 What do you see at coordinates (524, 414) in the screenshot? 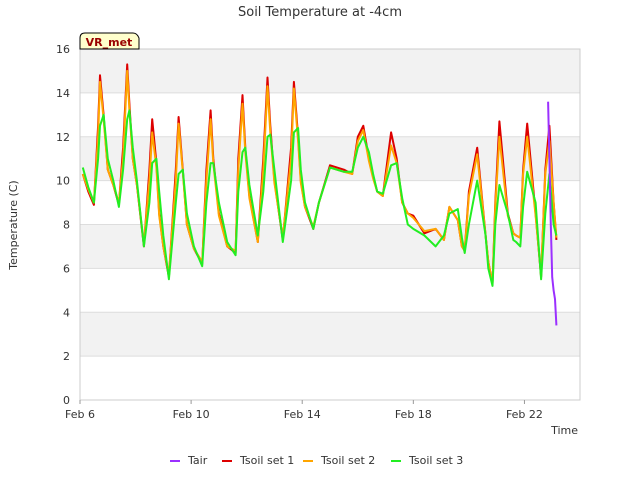
I see `x-tick-label: Feb 22` at bounding box center [524, 414].